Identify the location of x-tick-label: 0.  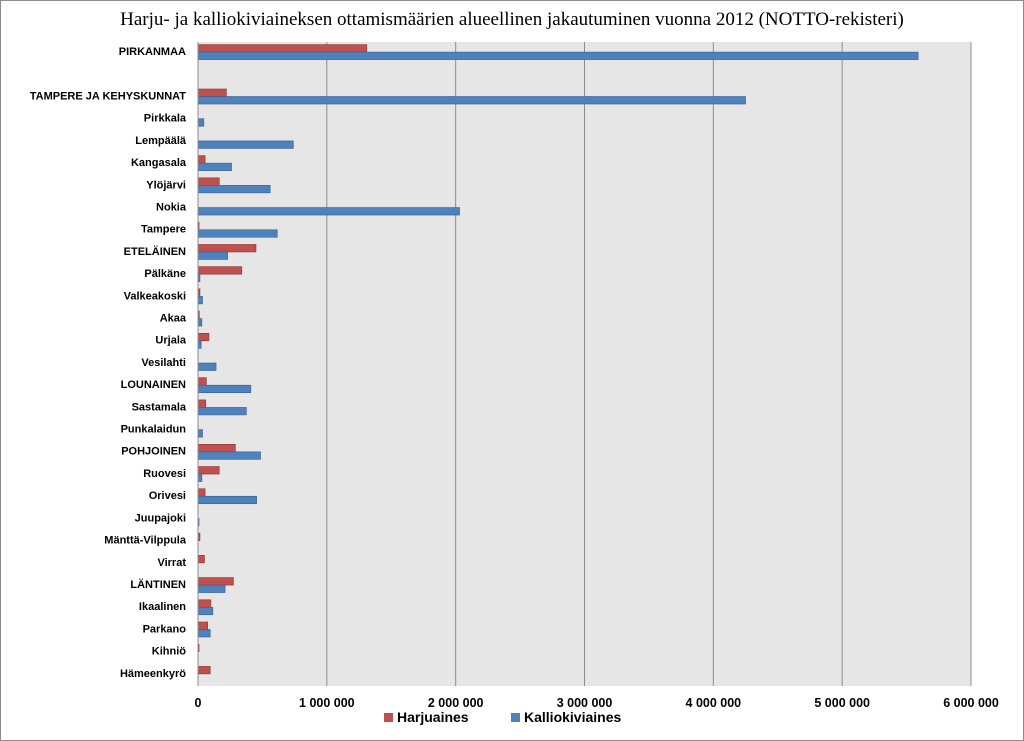
(198, 703).